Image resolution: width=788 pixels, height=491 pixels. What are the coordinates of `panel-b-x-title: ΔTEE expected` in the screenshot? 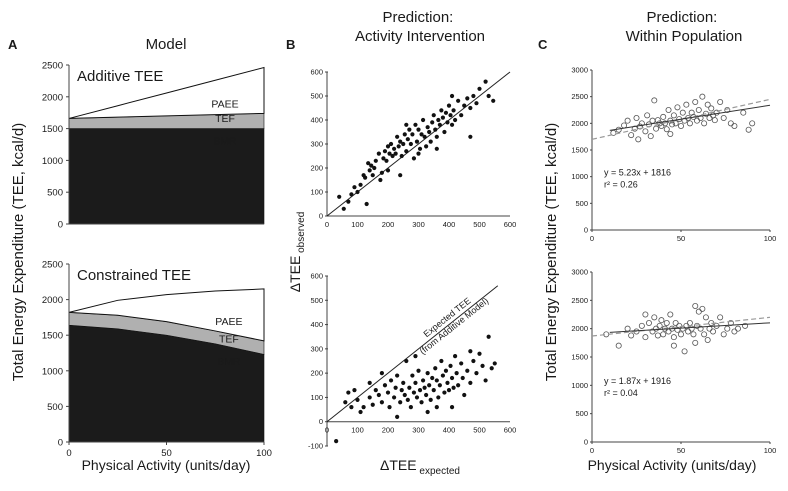 It's located at (420, 467).